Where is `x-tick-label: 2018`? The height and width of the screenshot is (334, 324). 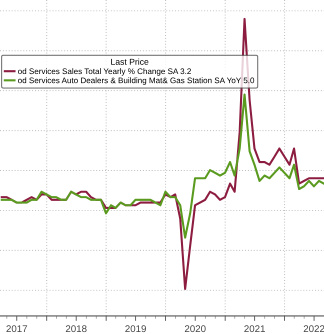
x-tick-label: 2018 is located at coordinates (76, 328).